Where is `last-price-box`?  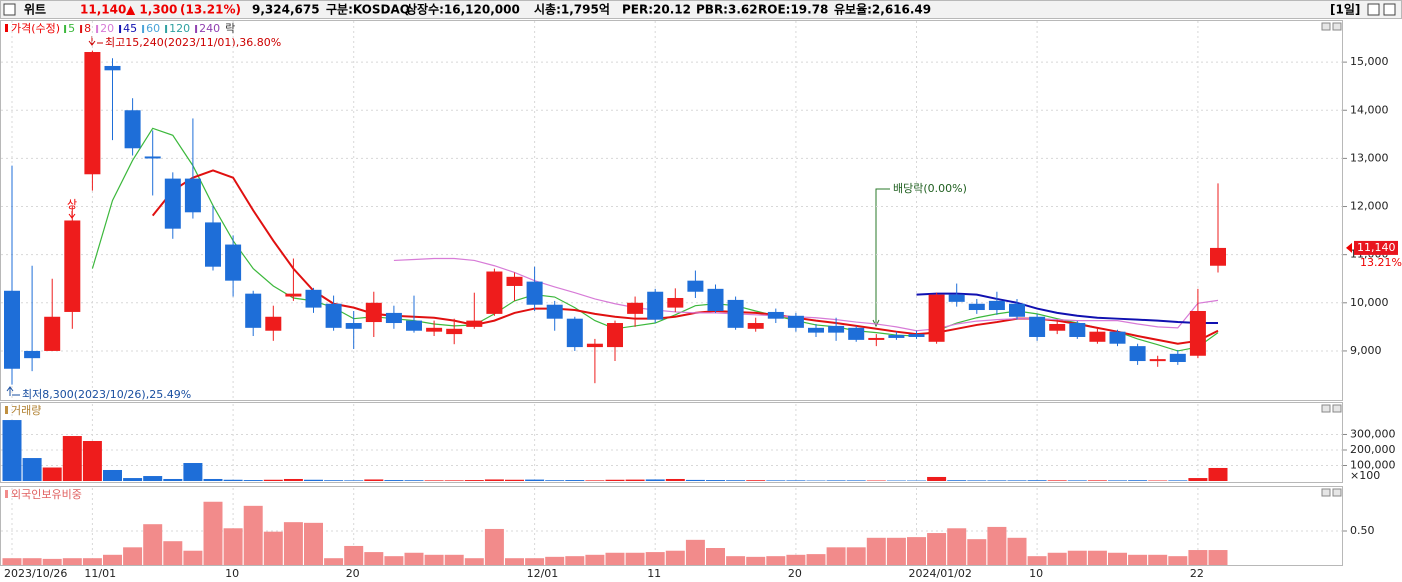 last-price-box is located at coordinates (1376, 247).